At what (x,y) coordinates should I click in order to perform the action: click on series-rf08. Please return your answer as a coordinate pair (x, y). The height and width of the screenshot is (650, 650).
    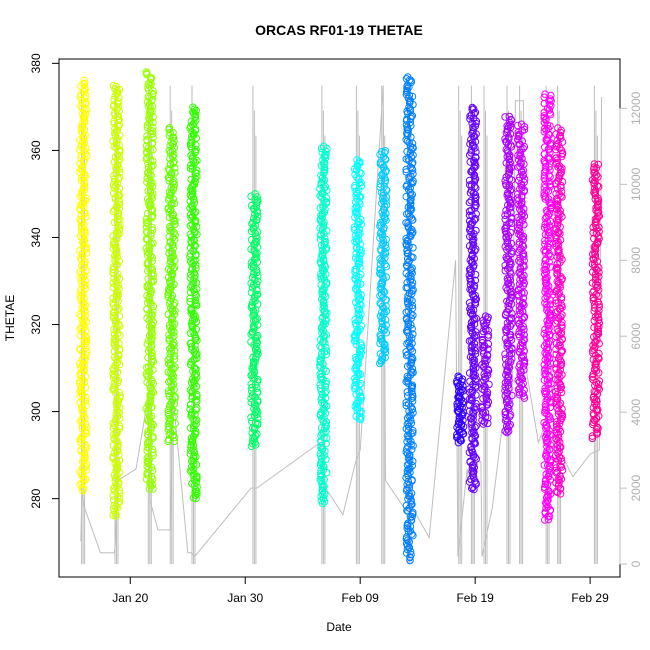
    Looking at the image, I should click on (358, 290).